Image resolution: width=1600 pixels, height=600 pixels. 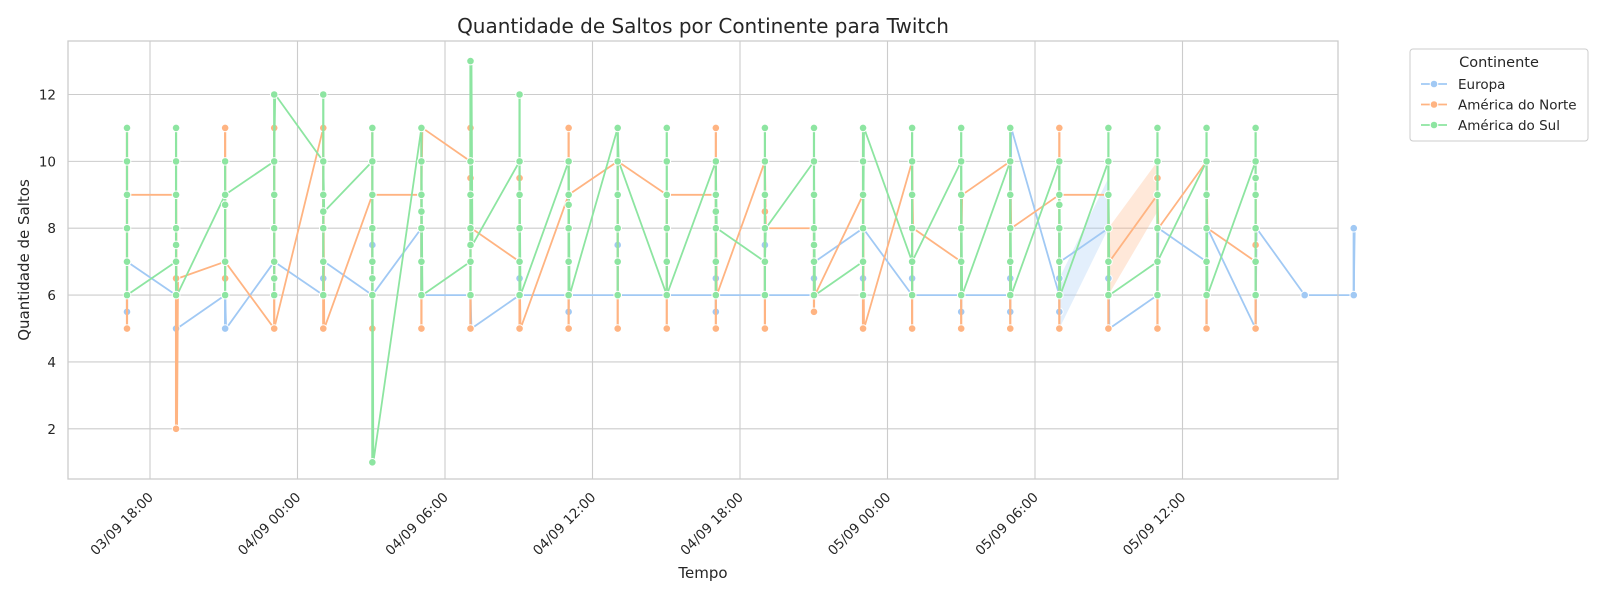 I want to click on x-tick-label: 04/09 06:00, so click(x=416, y=524).